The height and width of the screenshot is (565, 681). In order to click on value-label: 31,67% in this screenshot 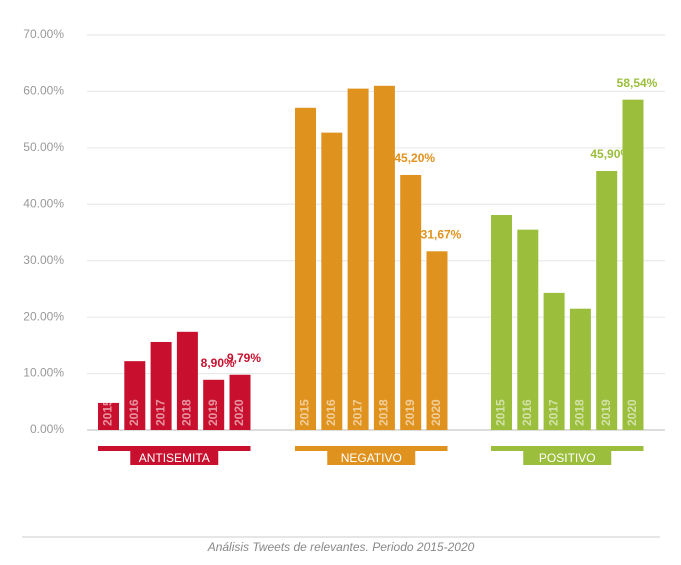, I will do `click(441, 234)`.